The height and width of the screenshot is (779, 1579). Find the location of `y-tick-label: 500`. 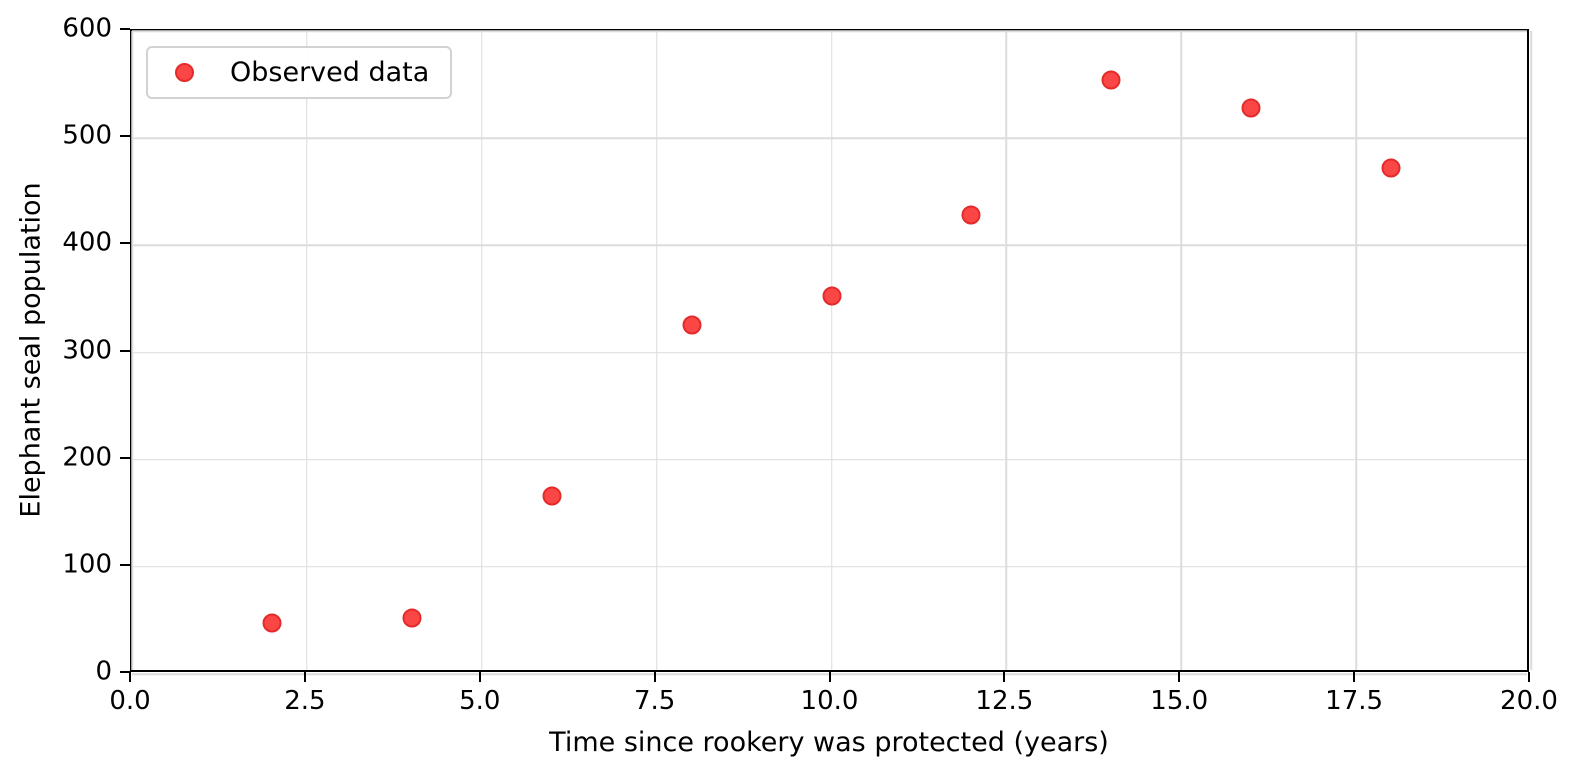

y-tick-label: 500 is located at coordinates (87, 135).